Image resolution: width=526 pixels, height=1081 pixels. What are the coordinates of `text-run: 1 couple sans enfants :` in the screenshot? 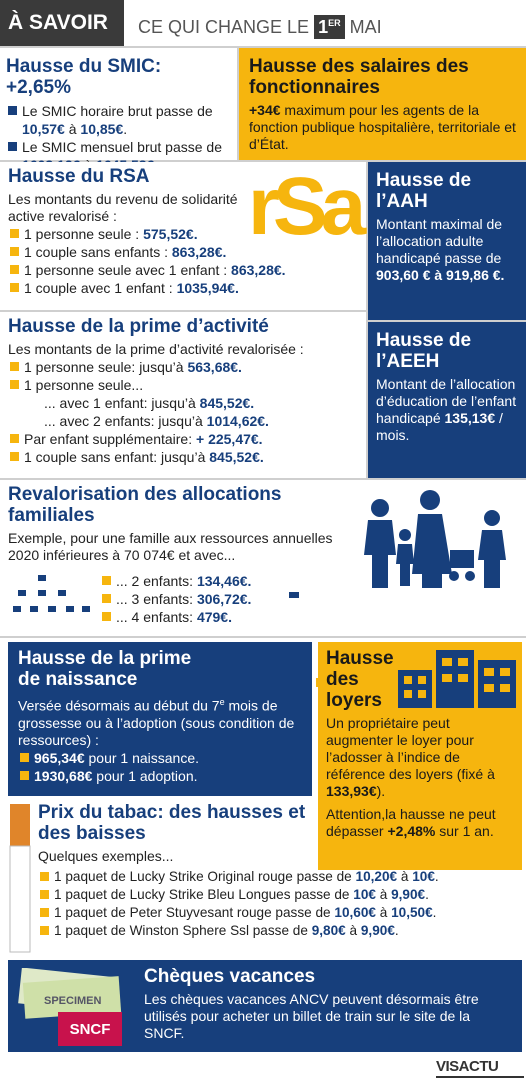 It's located at (98, 252).